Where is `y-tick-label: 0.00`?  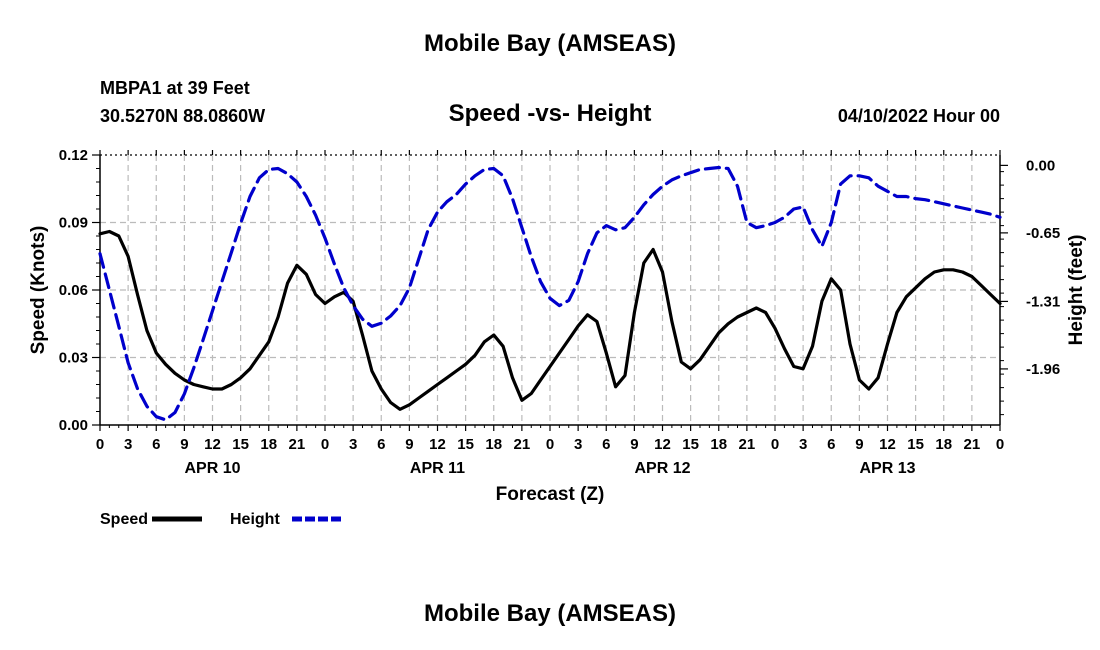 y-tick-label: 0.00 is located at coordinates (73, 425).